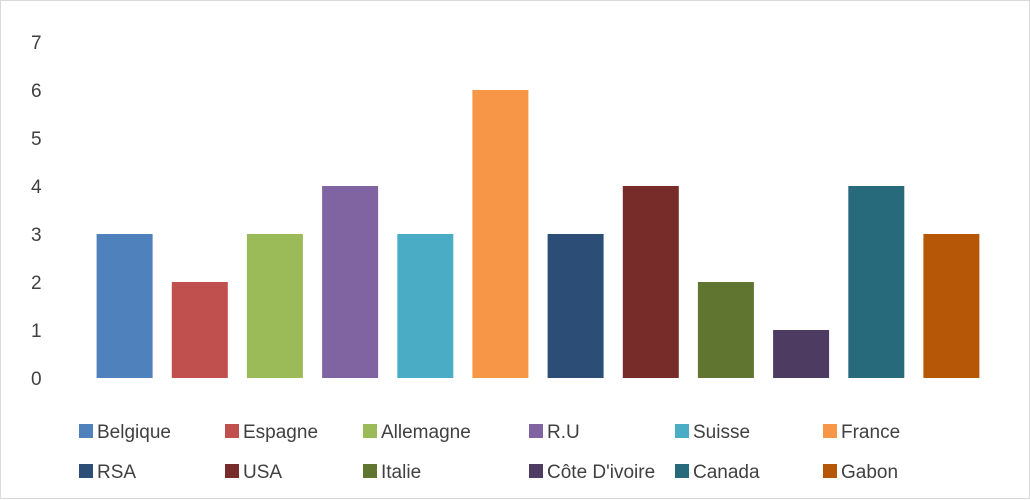 The height and width of the screenshot is (500, 1030). Describe the element at coordinates (601, 472) in the screenshot. I see `legend-label: Côte D'ivoire` at that location.